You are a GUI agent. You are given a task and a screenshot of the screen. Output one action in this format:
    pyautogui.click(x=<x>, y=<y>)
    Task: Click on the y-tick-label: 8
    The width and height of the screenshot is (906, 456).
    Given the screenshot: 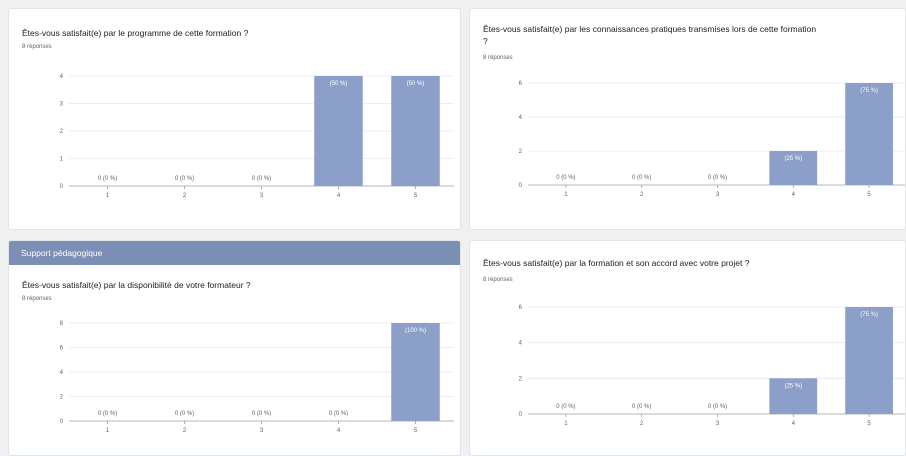 What is the action you would take?
    pyautogui.click(x=62, y=324)
    